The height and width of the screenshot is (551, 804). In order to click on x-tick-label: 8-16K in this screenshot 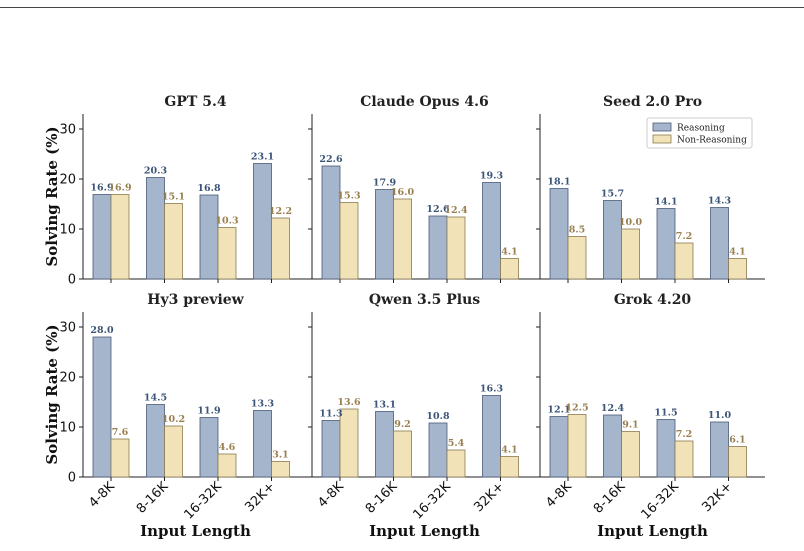, I will do `click(610, 498)`.